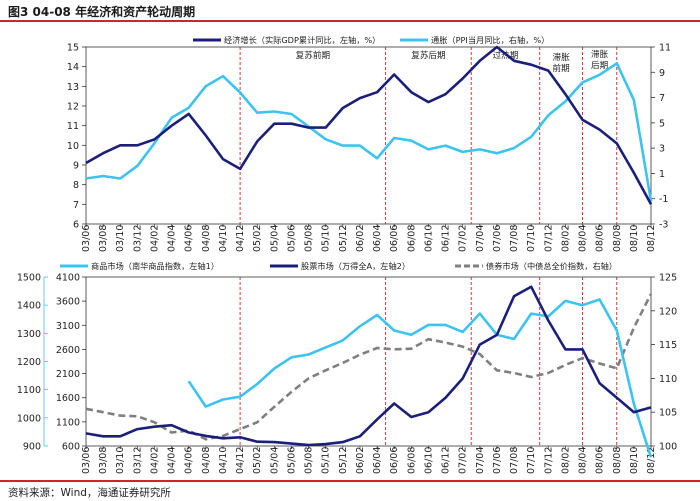  Describe the element at coordinates (291, 460) in the screenshot. I see `panel2-x-tick-label: 05/06` at that location.